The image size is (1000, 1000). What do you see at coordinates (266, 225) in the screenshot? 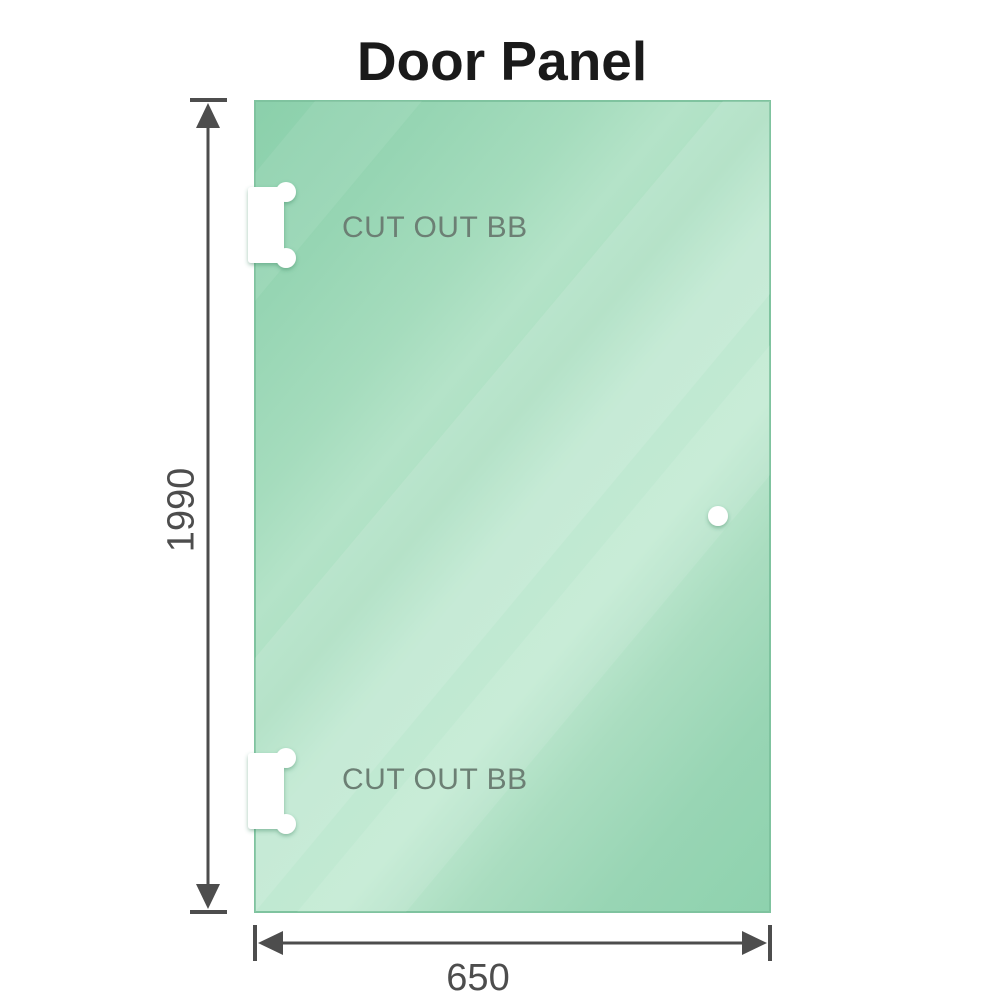
I see `hinge-cutout-top-slot` at bounding box center [266, 225].